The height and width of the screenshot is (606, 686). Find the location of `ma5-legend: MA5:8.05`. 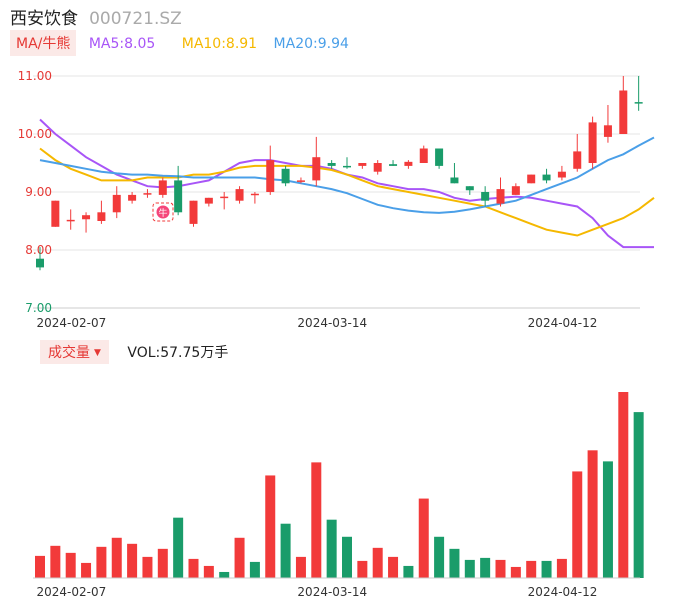

ma5-legend: MA5:8.05 is located at coordinates (122, 44).